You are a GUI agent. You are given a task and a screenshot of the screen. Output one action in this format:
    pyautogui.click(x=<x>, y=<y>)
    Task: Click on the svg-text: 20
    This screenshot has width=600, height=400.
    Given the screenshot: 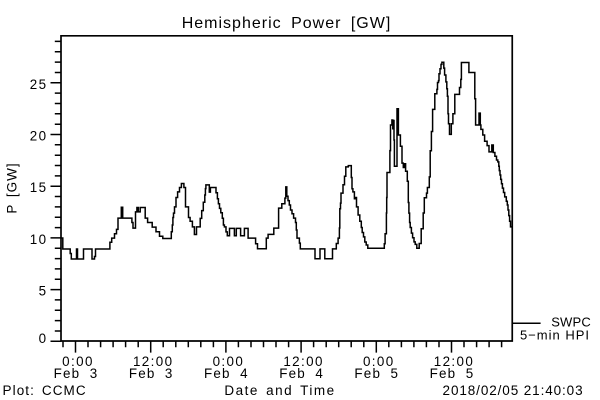 What is the action you would take?
    pyautogui.click(x=39, y=136)
    